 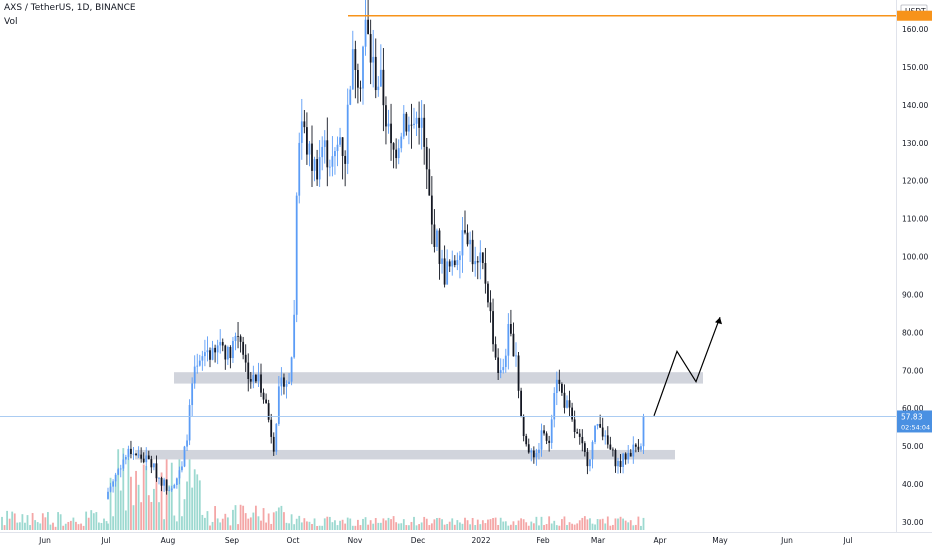 I want to click on projection-arrowhead, so click(x=718, y=321).